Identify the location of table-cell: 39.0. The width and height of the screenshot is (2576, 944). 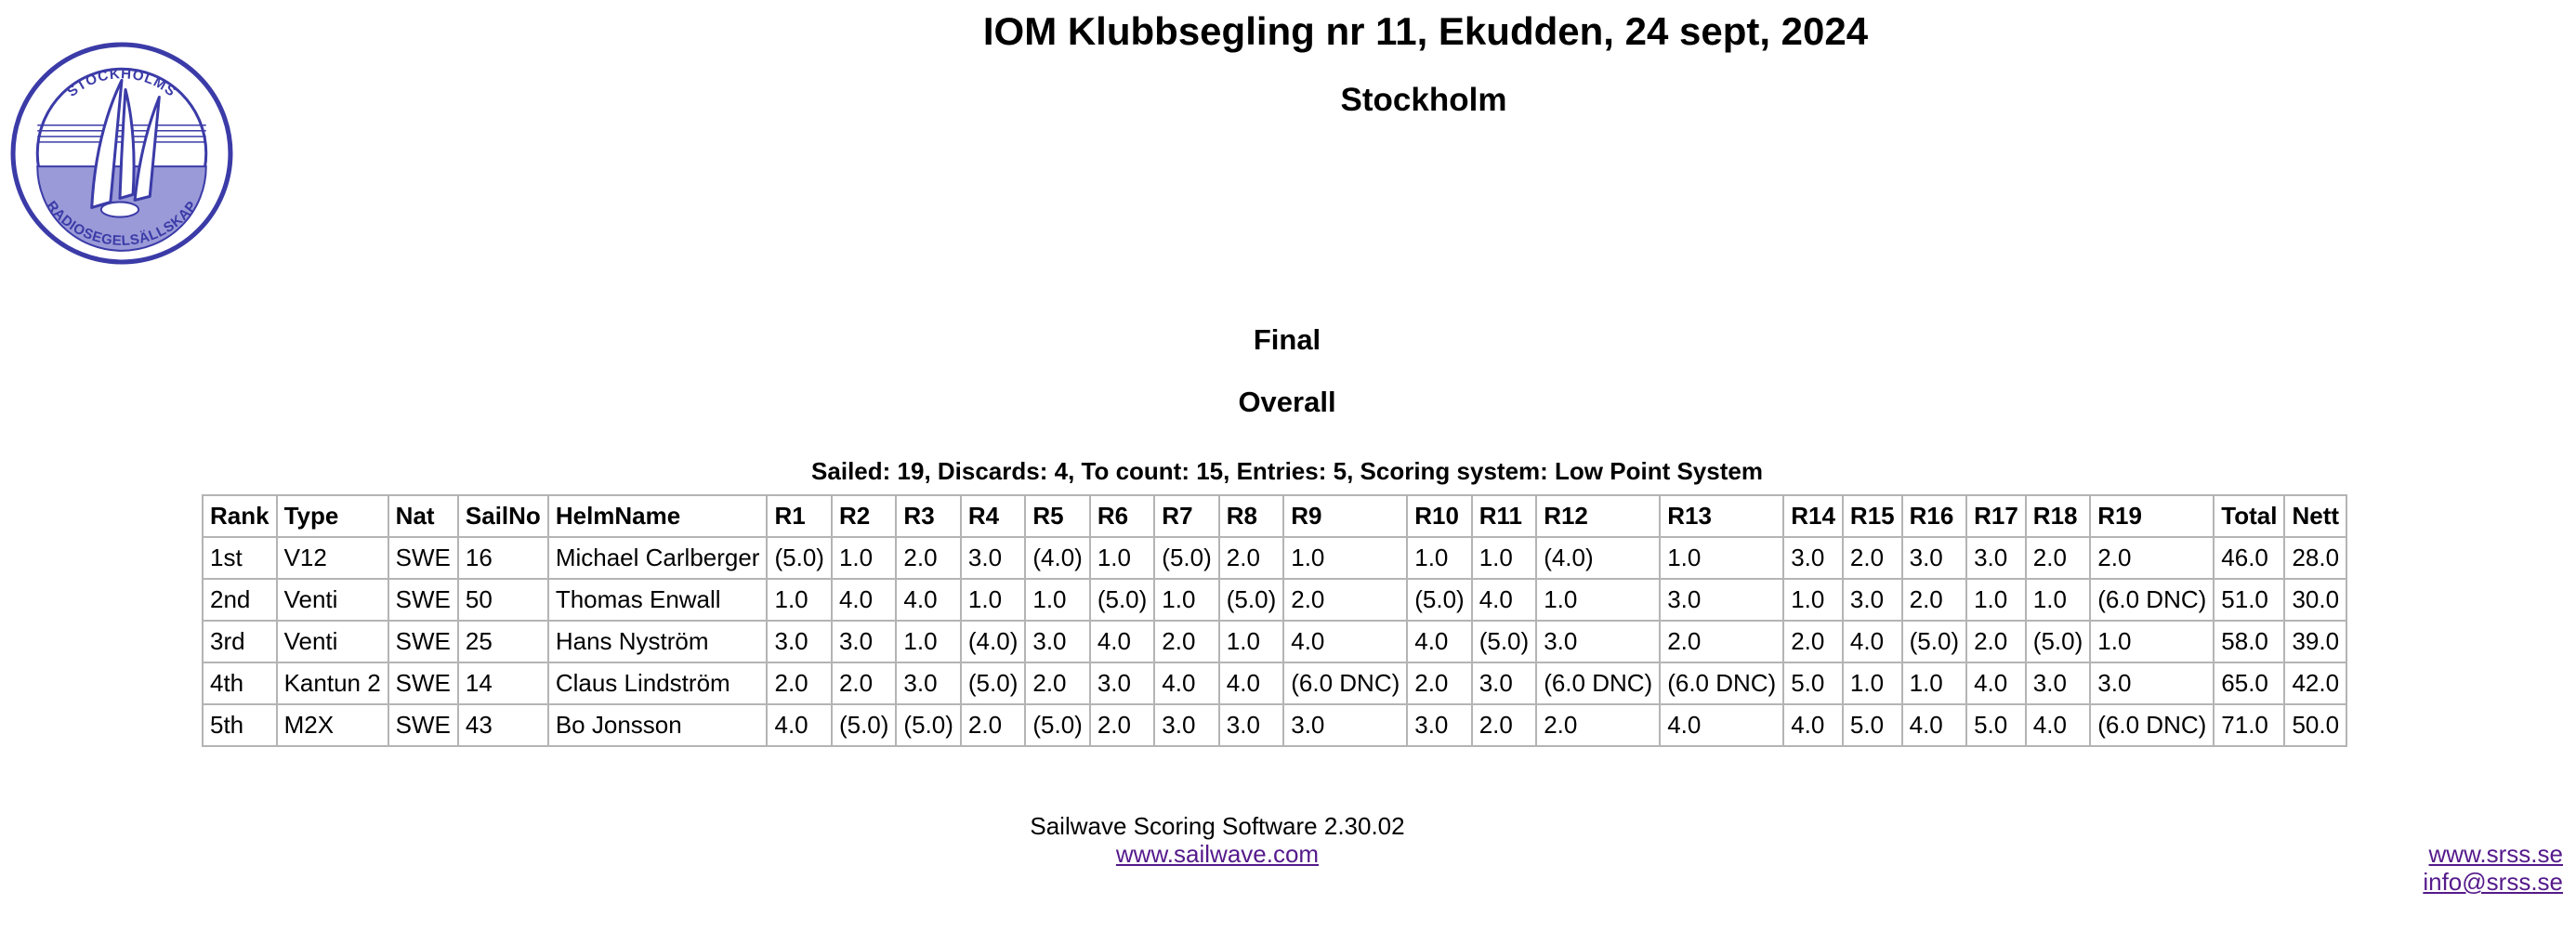
(2315, 641).